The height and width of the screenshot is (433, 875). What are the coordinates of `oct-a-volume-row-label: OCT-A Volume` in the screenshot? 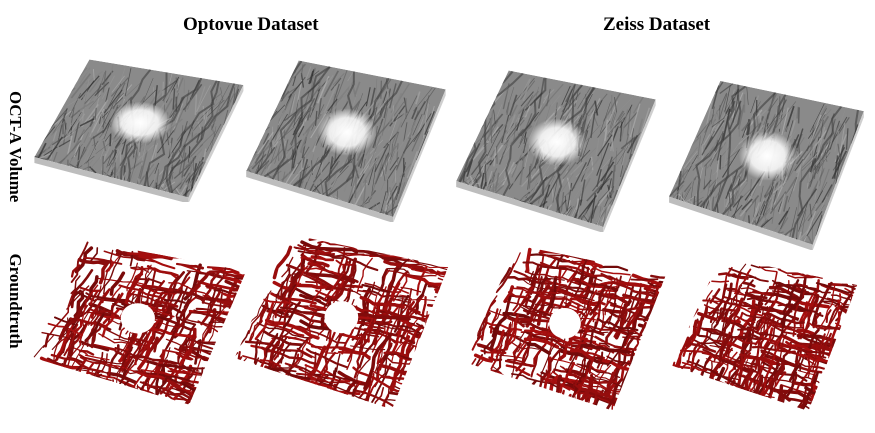 It's located at (15, 147).